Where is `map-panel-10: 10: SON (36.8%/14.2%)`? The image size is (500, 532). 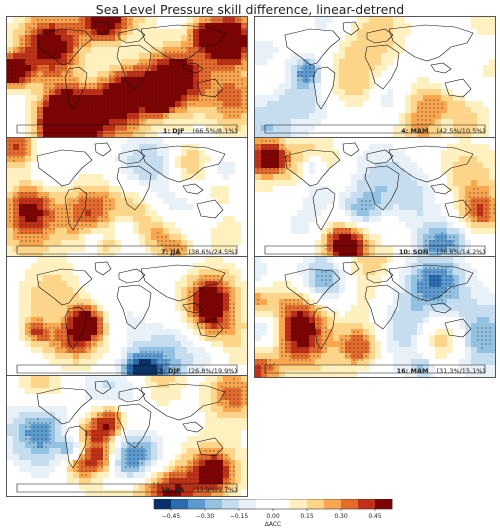
map-panel-10: 10: SON (36.8%/14.2%) is located at coordinates (375, 198).